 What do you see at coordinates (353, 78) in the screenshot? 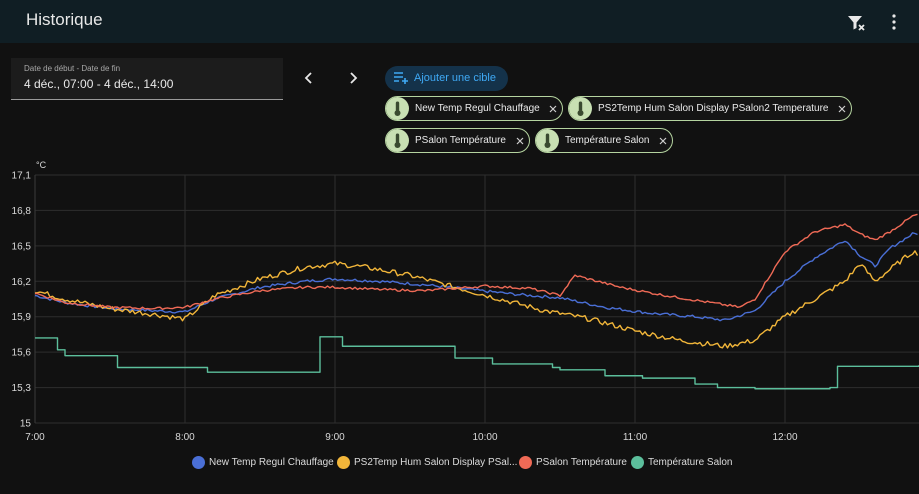
I see `chevron-right-icon` at bounding box center [353, 78].